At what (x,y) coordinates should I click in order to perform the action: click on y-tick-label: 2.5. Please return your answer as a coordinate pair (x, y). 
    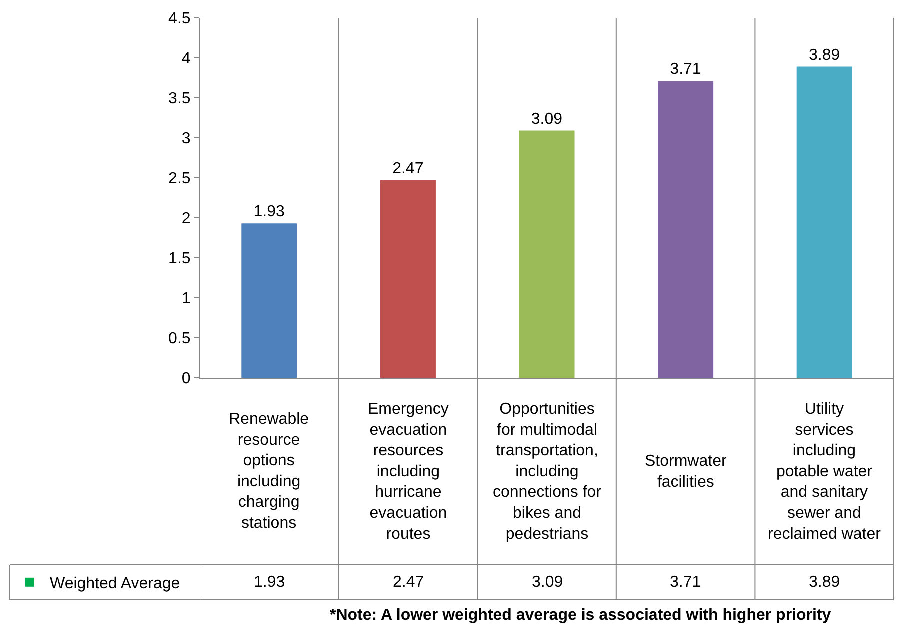
    Looking at the image, I should click on (179, 179).